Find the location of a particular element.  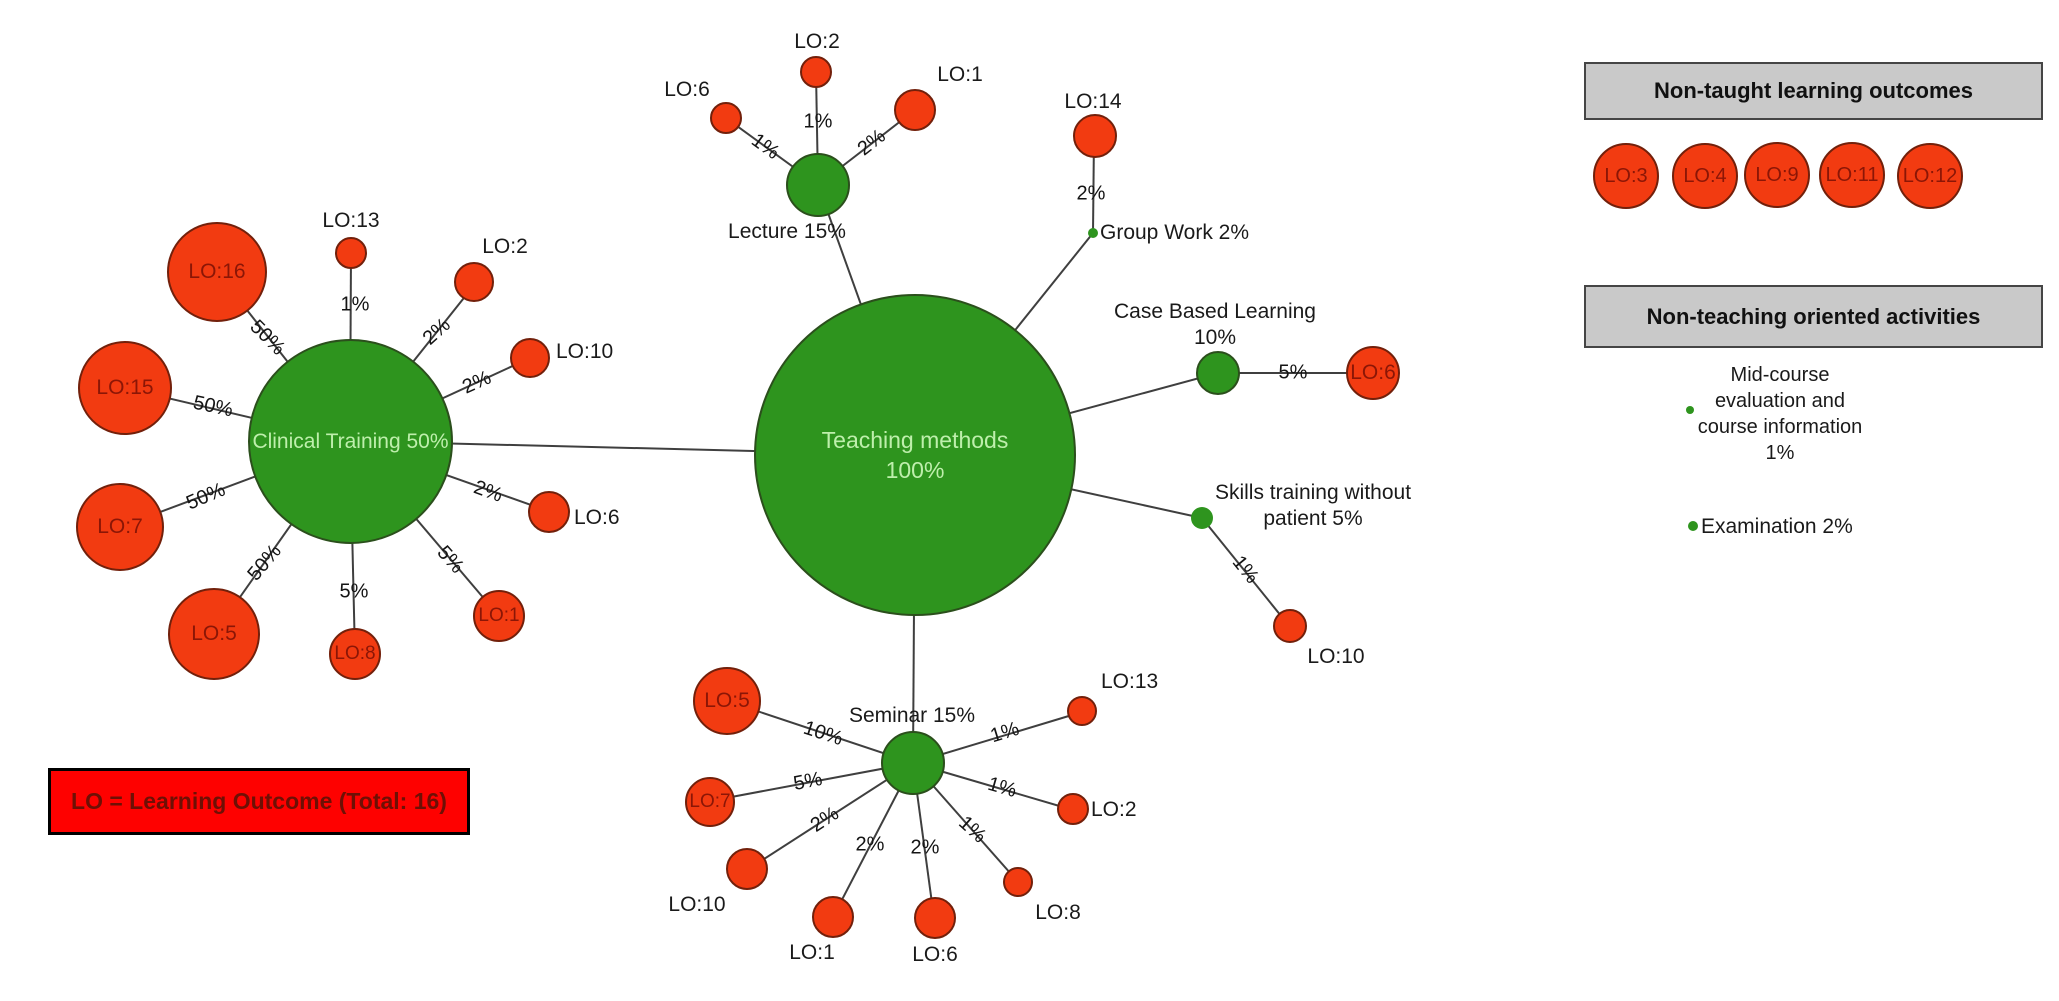

edge-pct-lecture-lo2: 1% is located at coordinates (818, 121).